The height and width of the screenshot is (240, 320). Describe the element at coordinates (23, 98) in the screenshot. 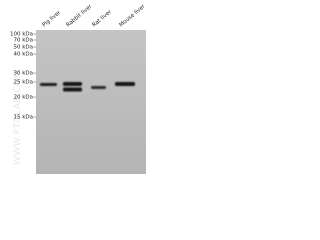

I see `marker-label: 20 kDa` at that location.